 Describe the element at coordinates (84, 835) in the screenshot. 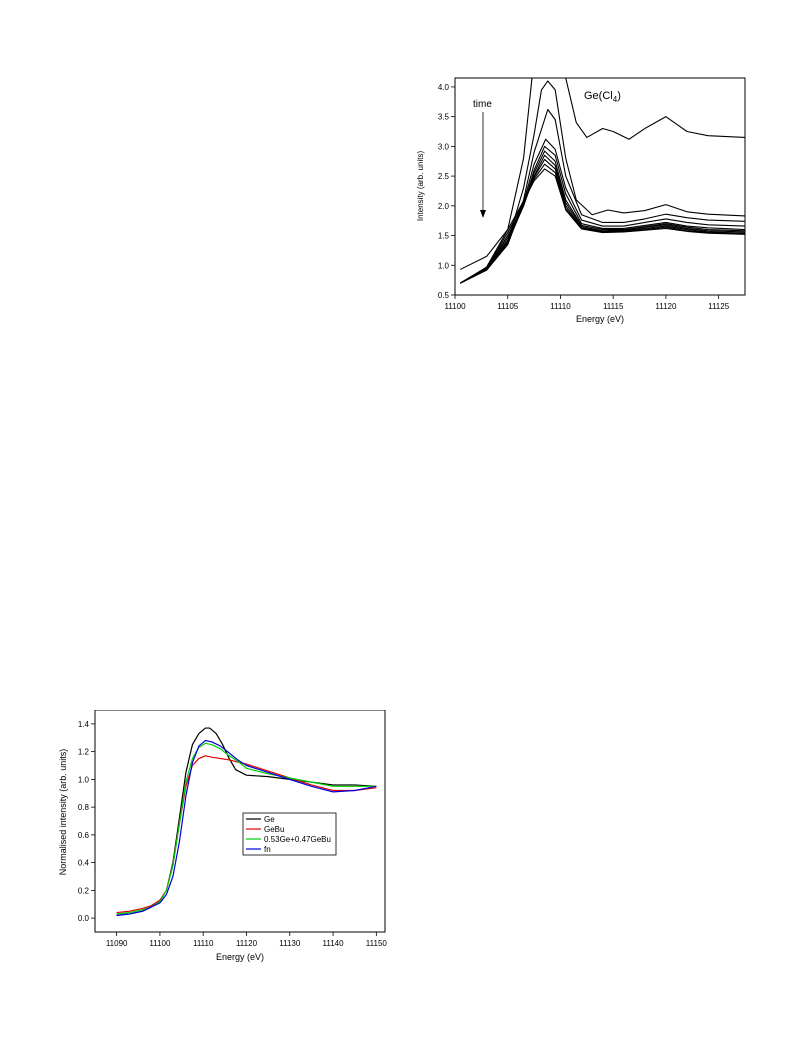

I see `y-tick-label: 0.6` at that location.